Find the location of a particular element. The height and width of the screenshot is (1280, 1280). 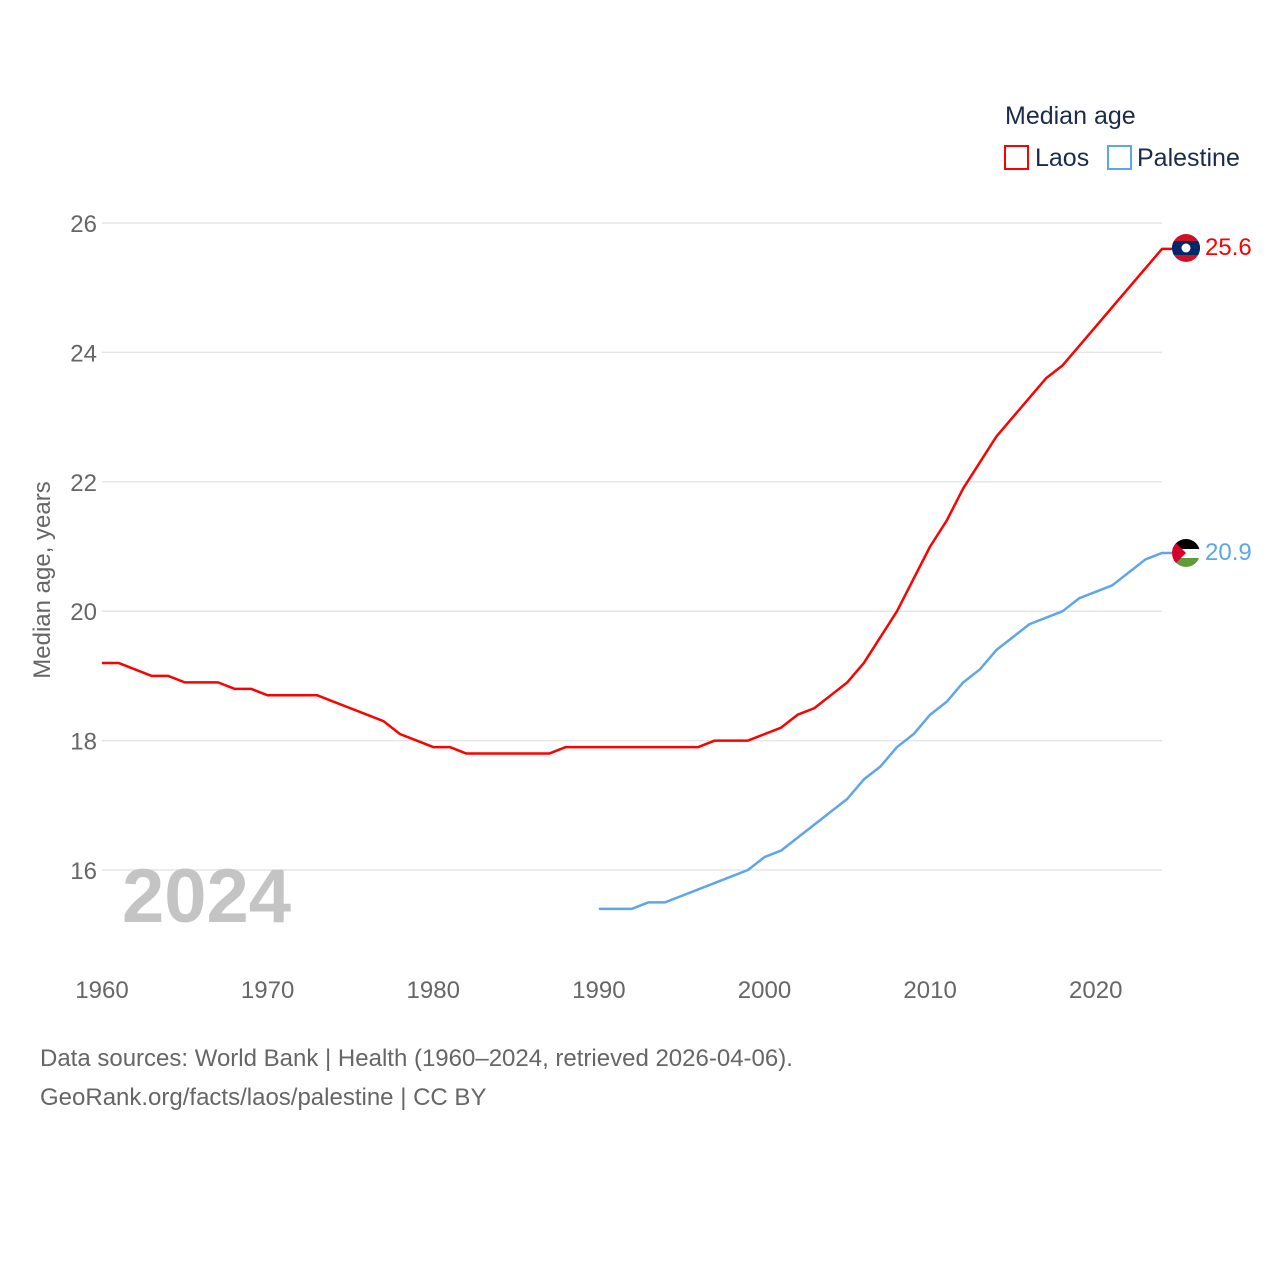

x-tick-label: 2000 is located at coordinates (764, 990).